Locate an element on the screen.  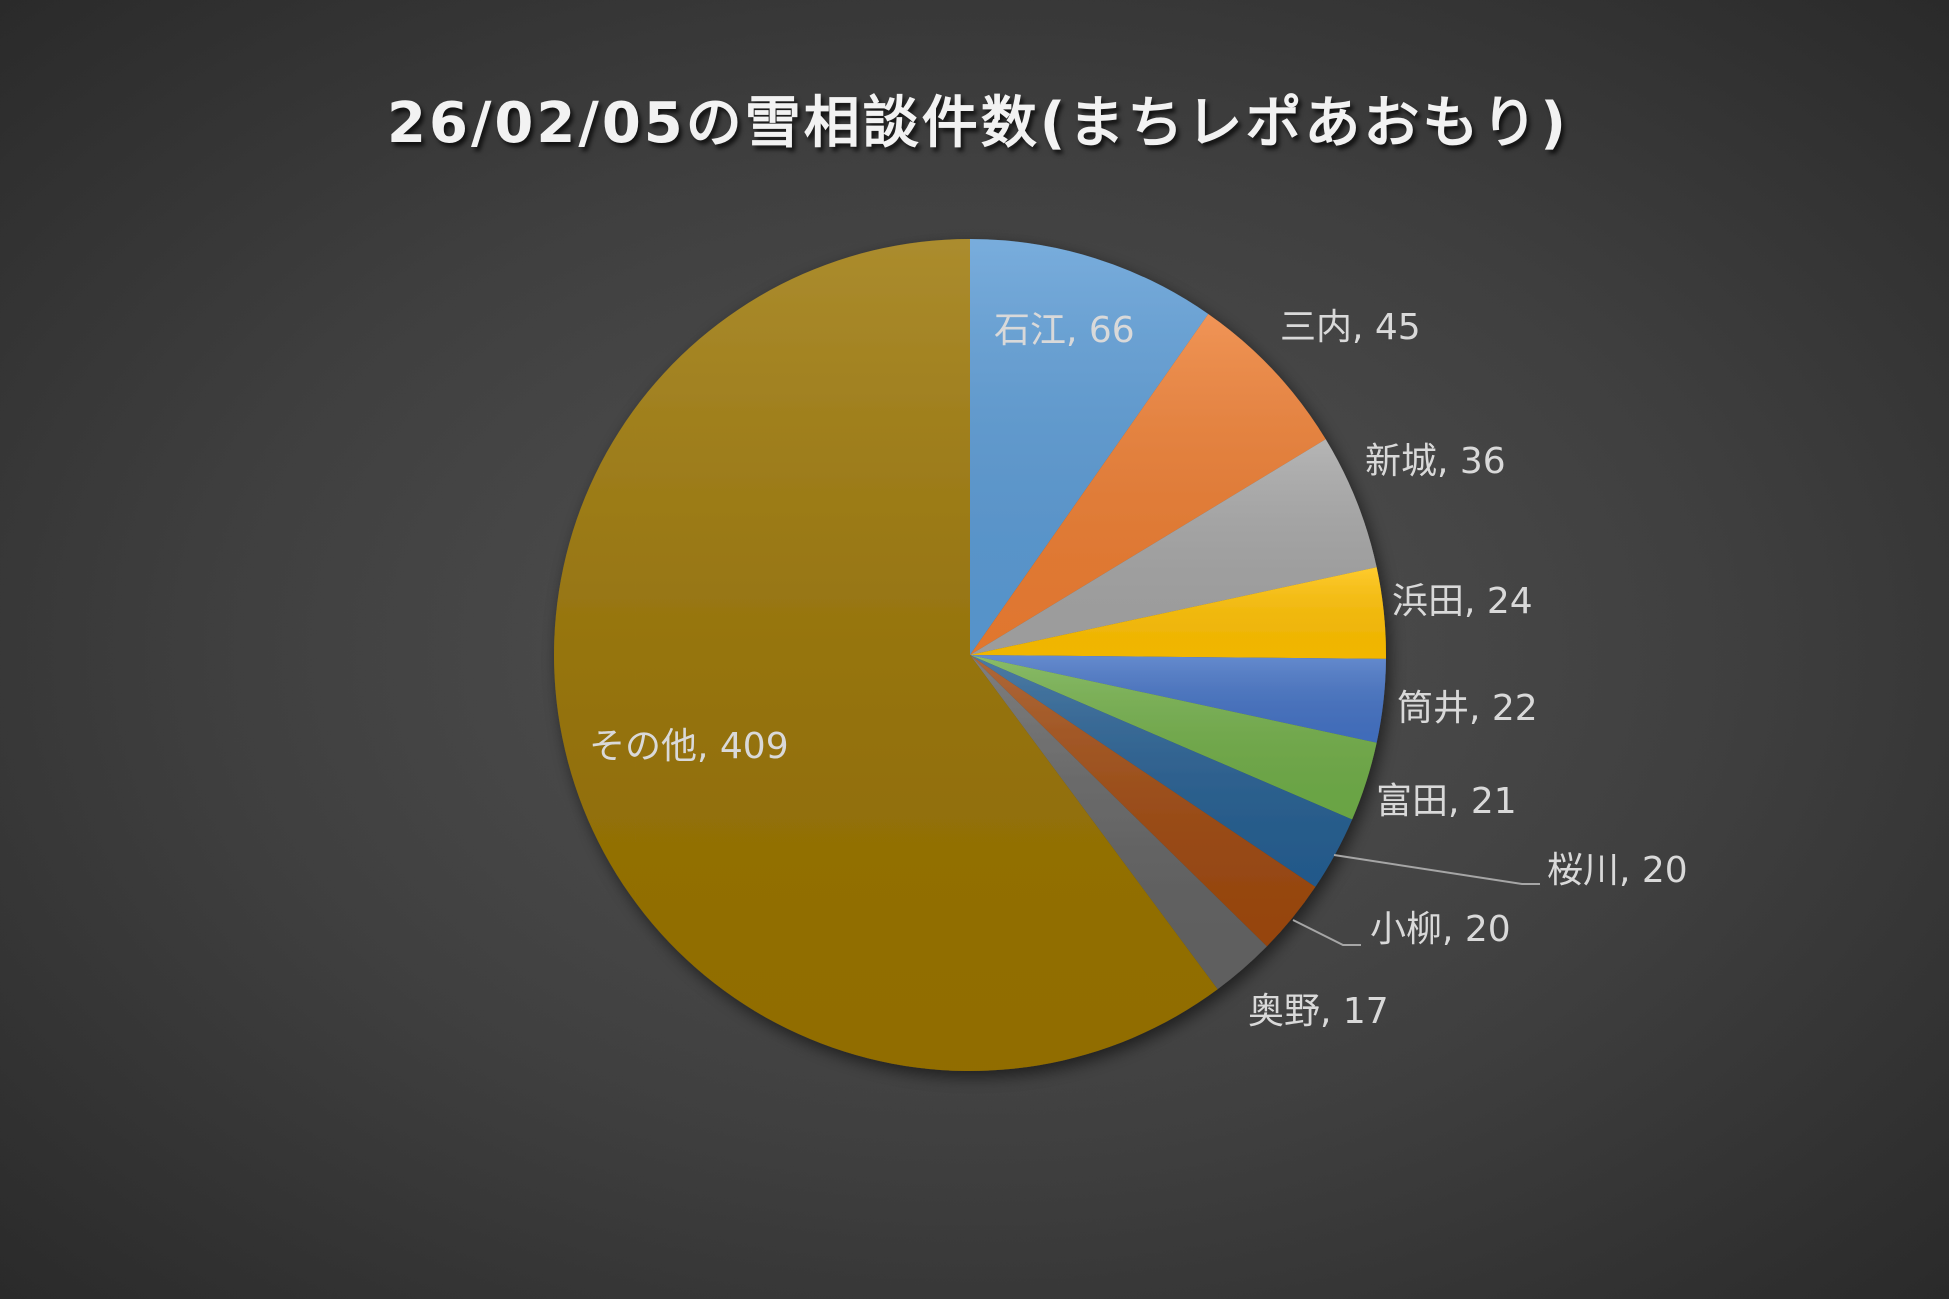
data-label: 富田, 21 is located at coordinates (1446, 801).